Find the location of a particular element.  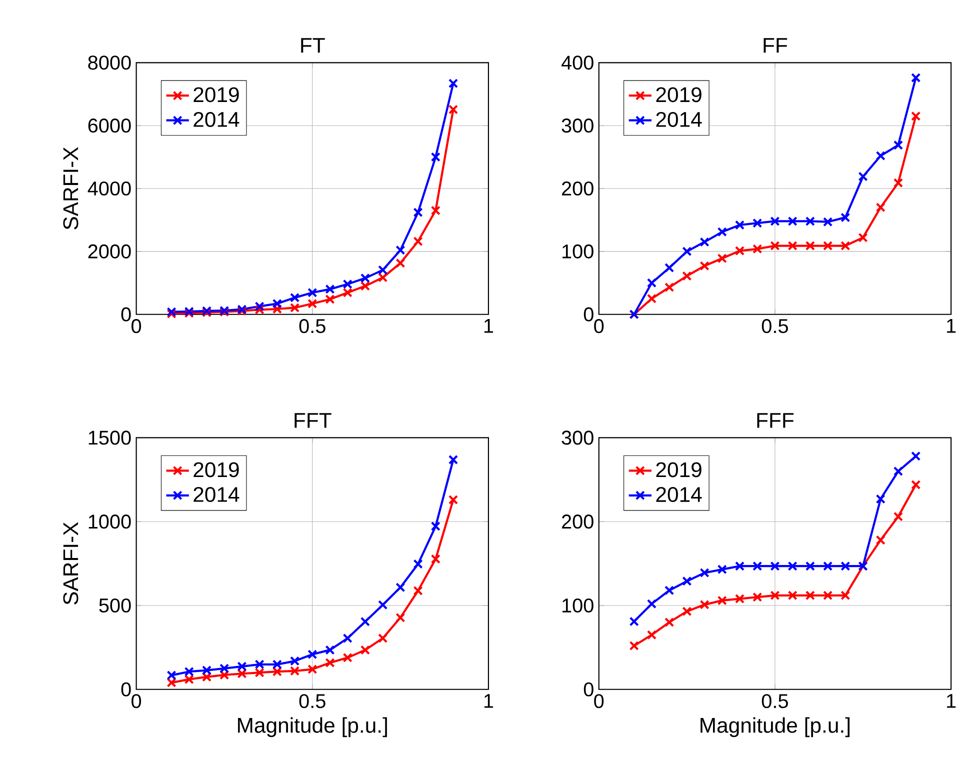

y-tick-label: 2000 is located at coordinates (109, 251).